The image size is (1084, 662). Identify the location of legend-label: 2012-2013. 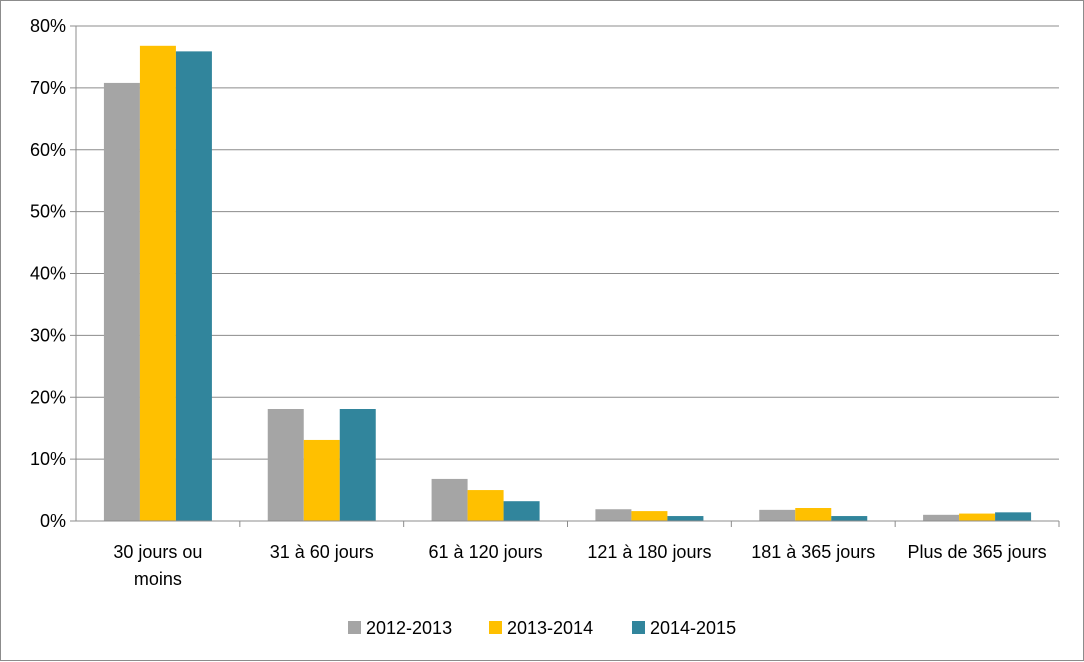
(409, 628).